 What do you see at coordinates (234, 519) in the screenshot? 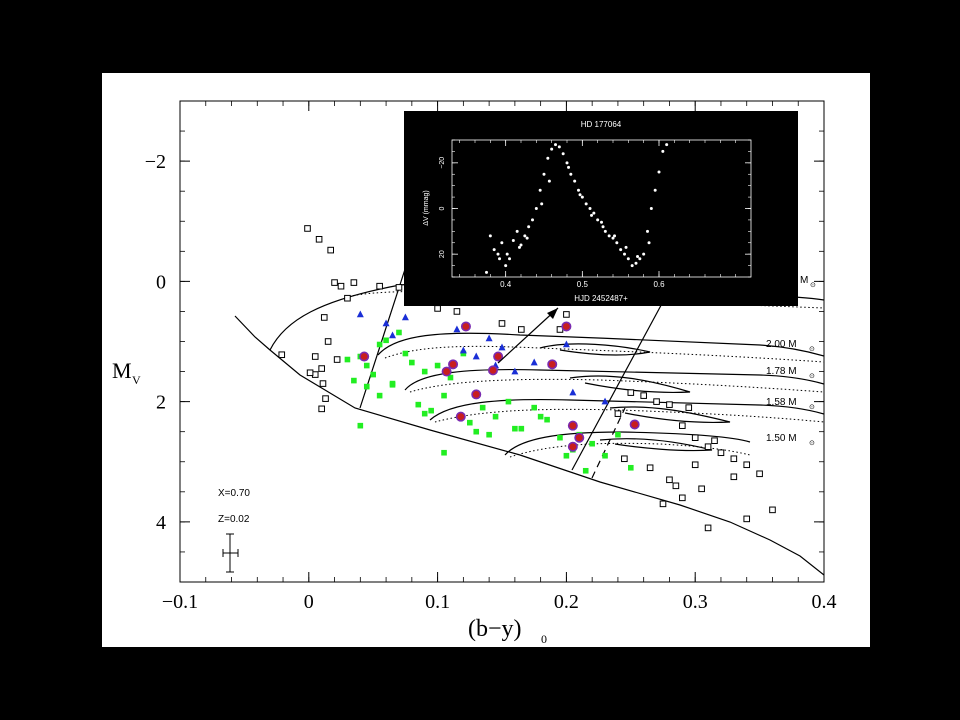
I see `z-abundance-label: Z=0.02` at bounding box center [234, 519].